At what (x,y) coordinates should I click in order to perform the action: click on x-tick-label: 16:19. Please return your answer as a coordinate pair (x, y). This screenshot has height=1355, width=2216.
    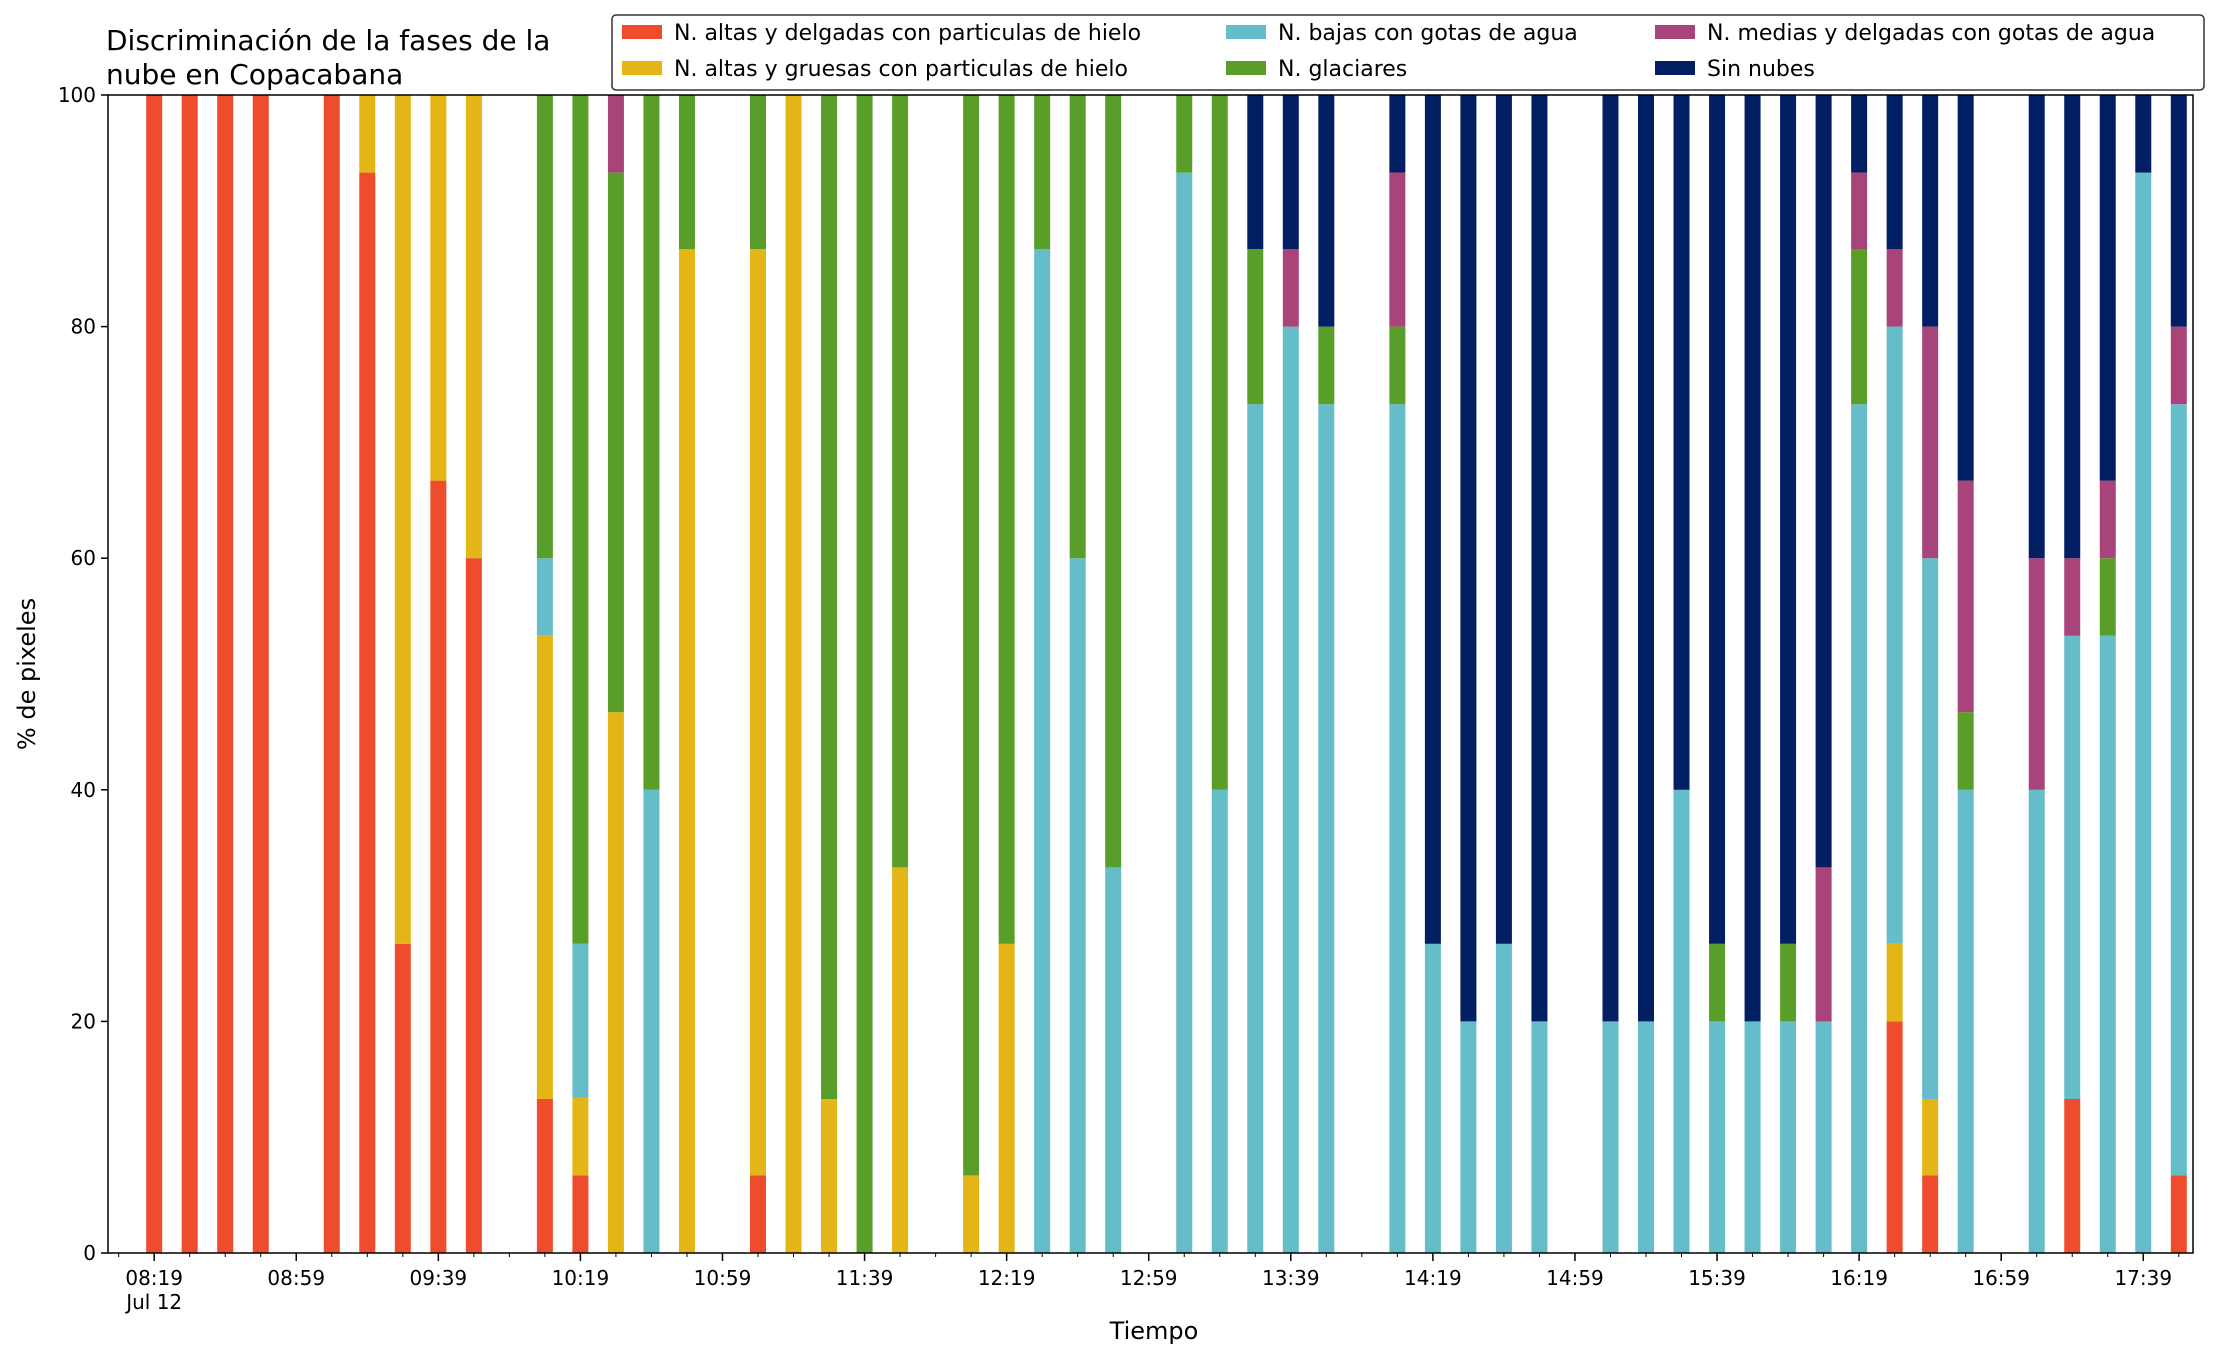
    Looking at the image, I should click on (1859, 1278).